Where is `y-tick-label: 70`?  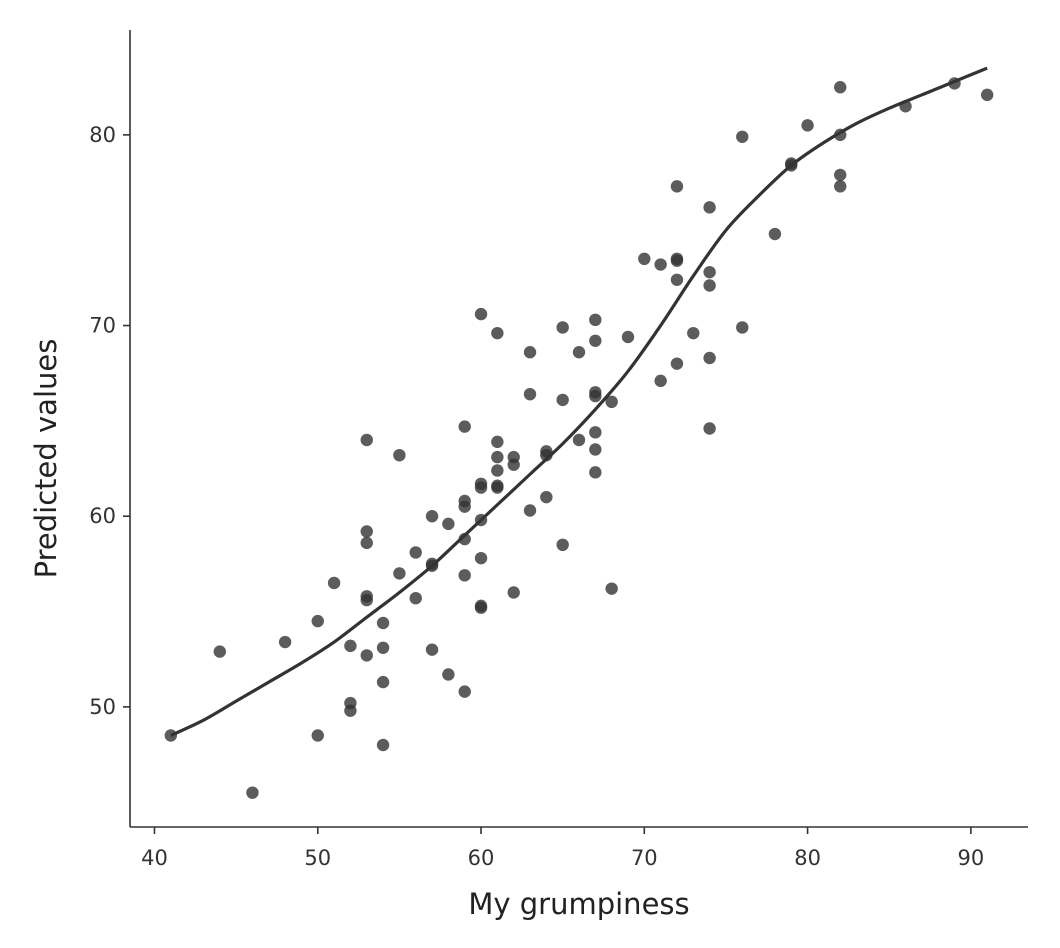 y-tick-label: 70 is located at coordinates (102, 326).